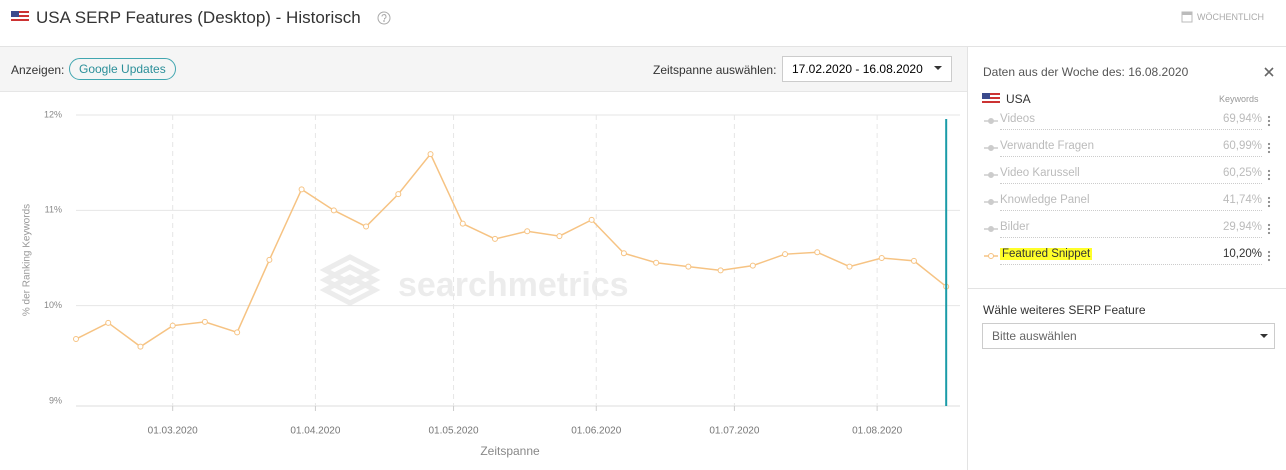  What do you see at coordinates (1187, 17) in the screenshot?
I see `calendar-icon` at bounding box center [1187, 17].